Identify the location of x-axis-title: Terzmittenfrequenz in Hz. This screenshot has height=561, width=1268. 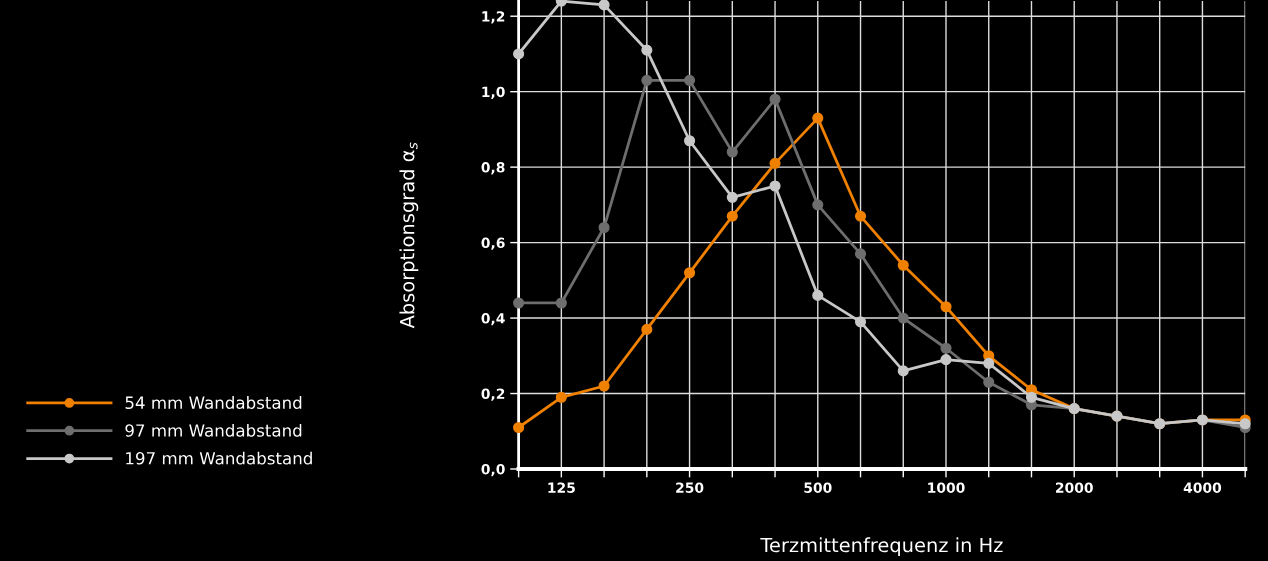
(881, 547).